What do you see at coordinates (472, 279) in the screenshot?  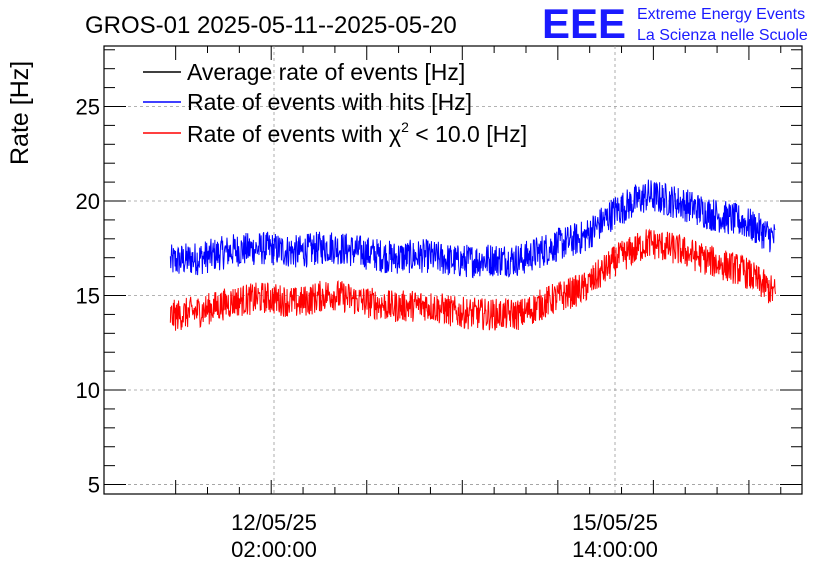 I see `series-chi2-line` at bounding box center [472, 279].